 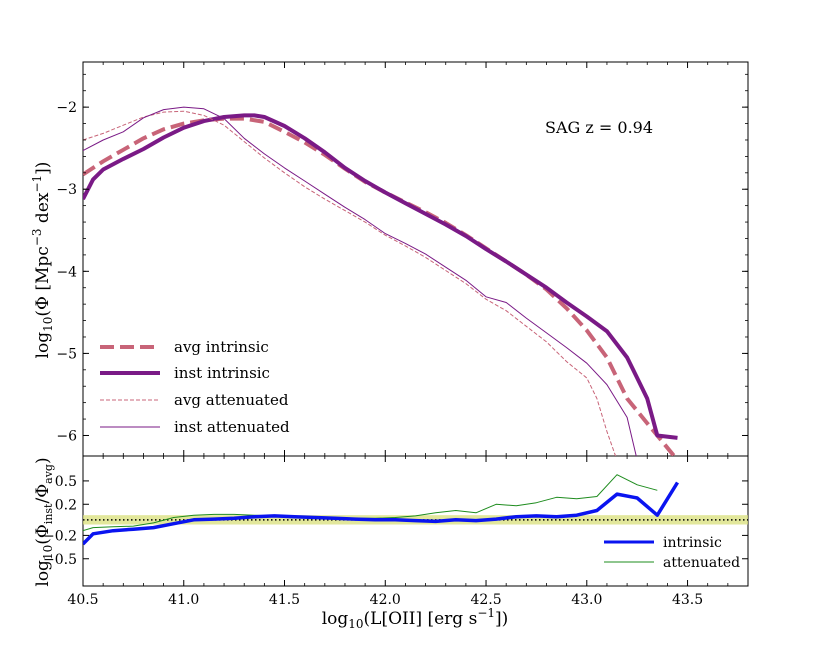 I want to click on bottom-ytick-label: −0.2, so click(x=60, y=536).